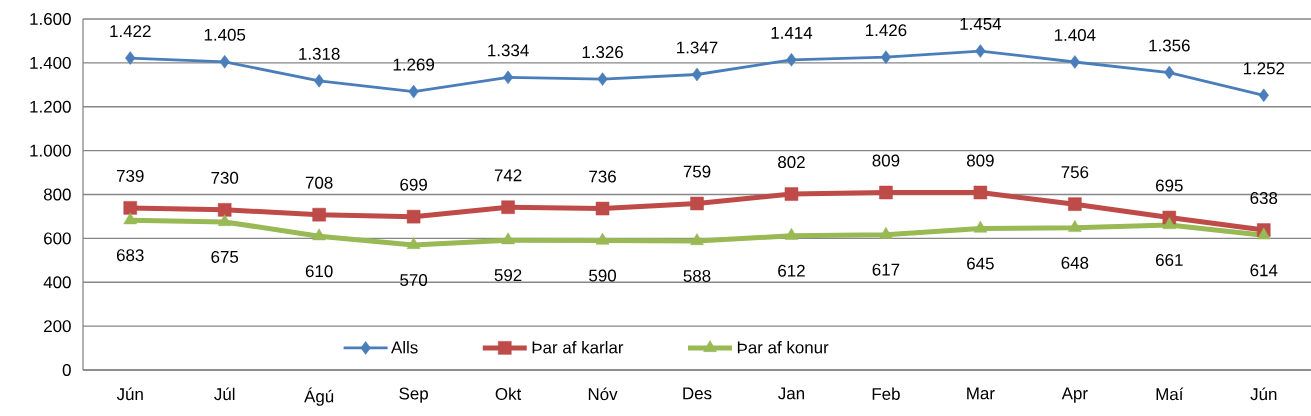 This screenshot has width=1311, height=416. I want to click on y-tick-label: 1.000, so click(50, 150).